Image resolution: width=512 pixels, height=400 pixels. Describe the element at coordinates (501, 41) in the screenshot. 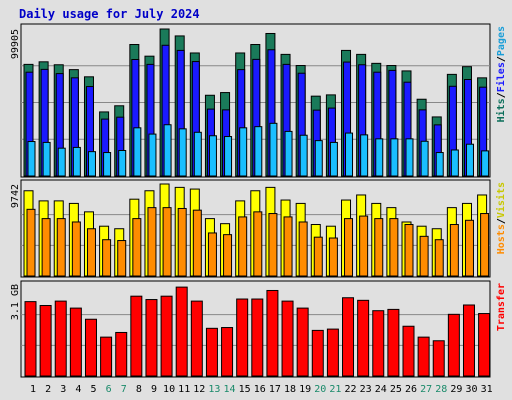

I see `series-label: Pages` at that location.